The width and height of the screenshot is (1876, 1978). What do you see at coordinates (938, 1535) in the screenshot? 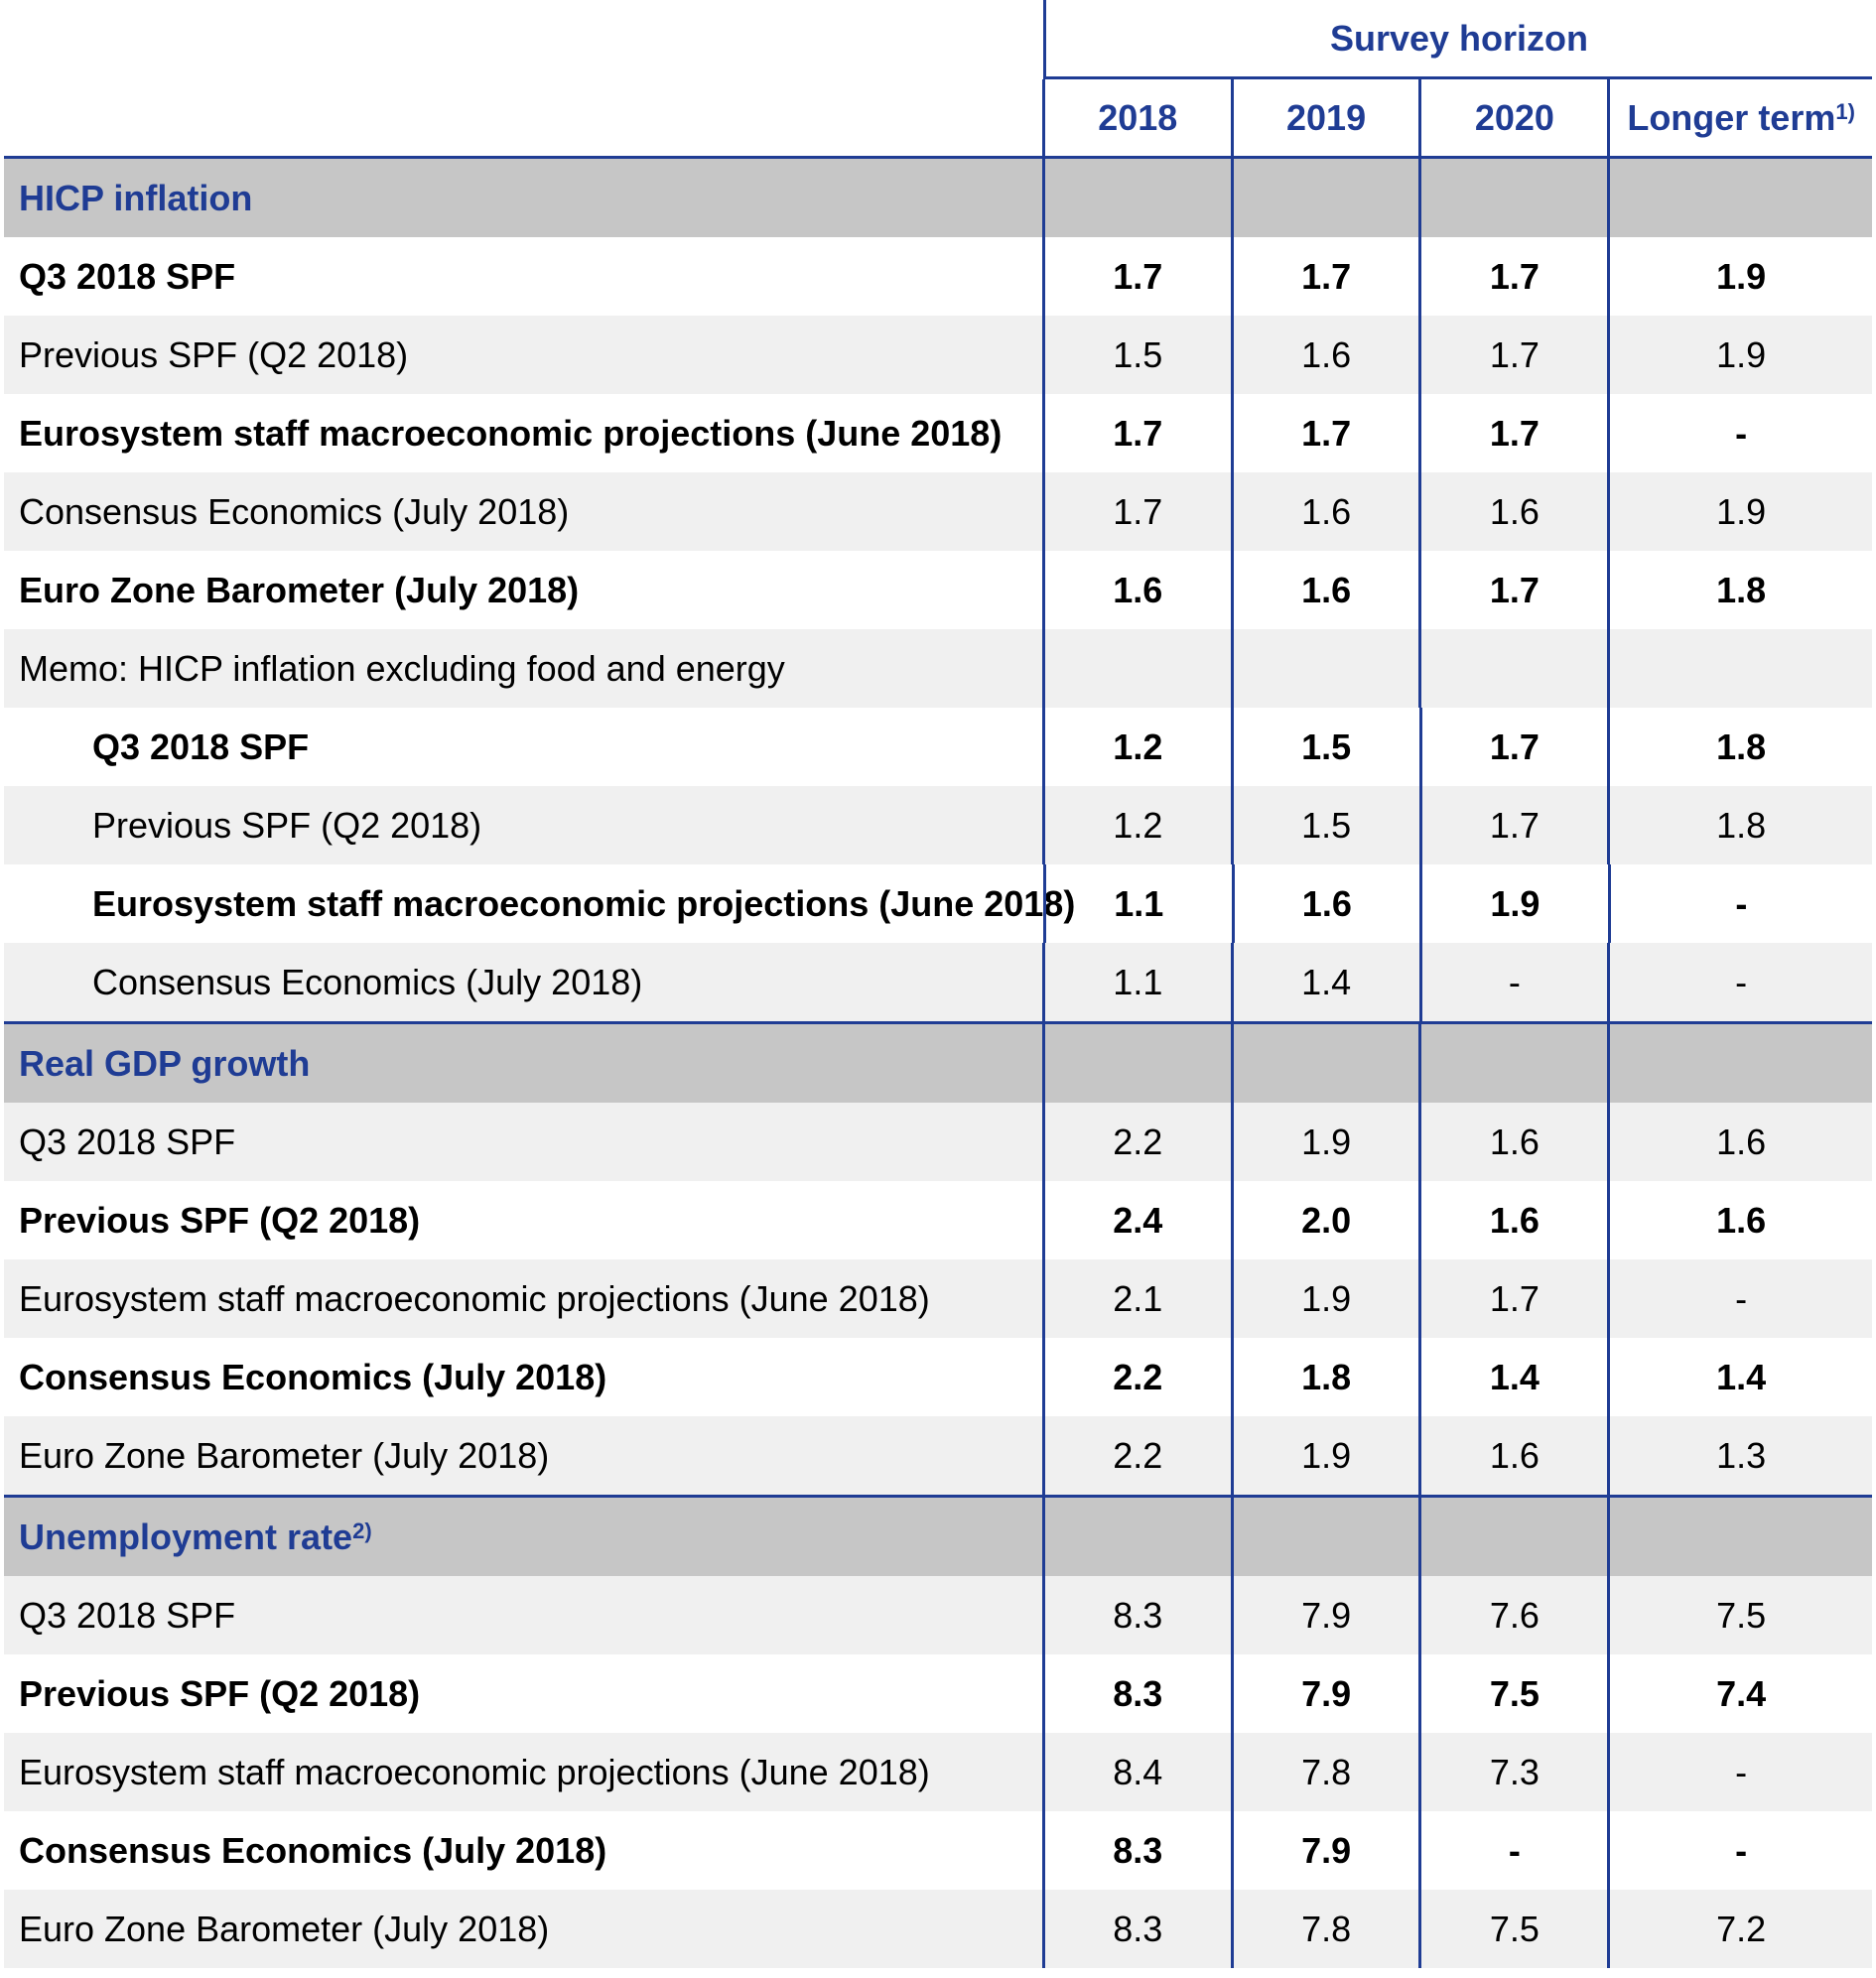
I see `section-header-row: Unemployment rate 2)` at bounding box center [938, 1535].